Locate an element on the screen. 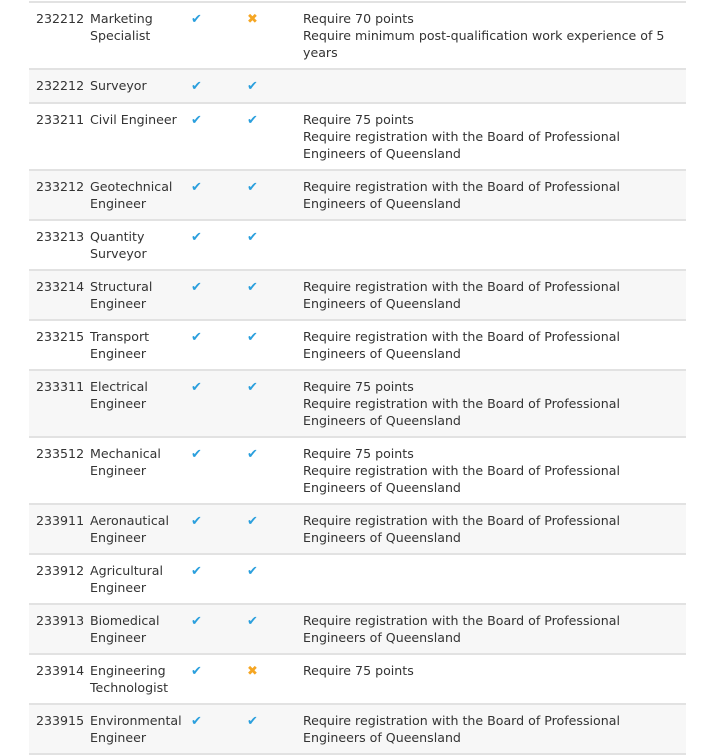 This screenshot has height=755, width=710. occupation-name: Biomedical Engineer is located at coordinates (125, 629).